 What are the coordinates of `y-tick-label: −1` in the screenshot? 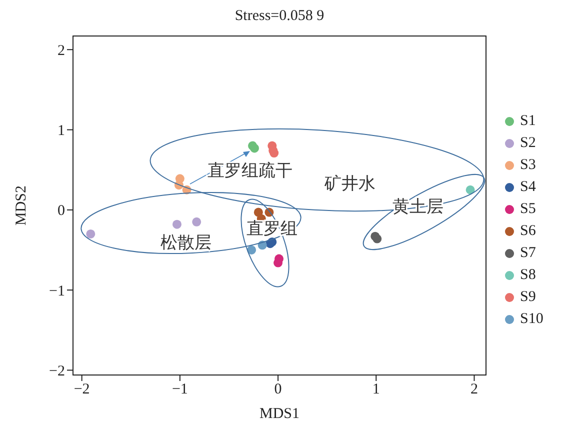 It's located at (57, 291).